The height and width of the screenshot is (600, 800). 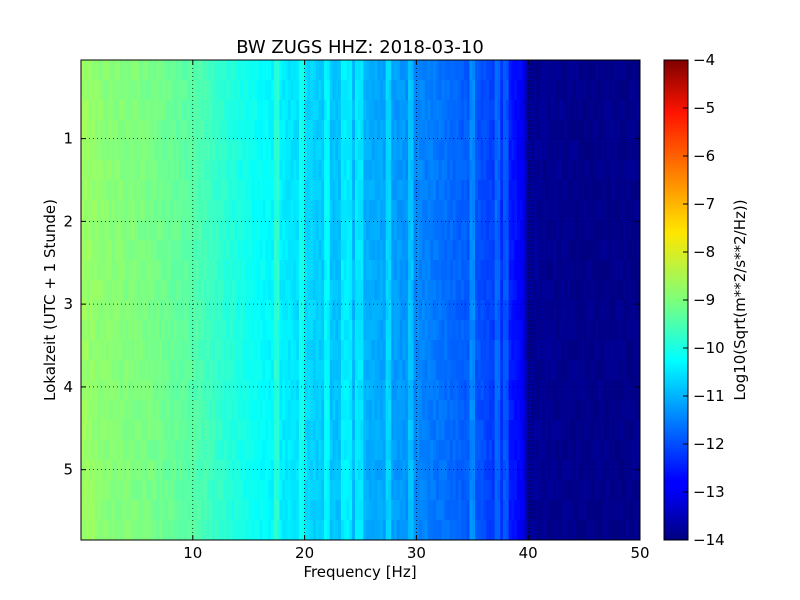 I want to click on x-tick-label: 20, so click(x=304, y=553).